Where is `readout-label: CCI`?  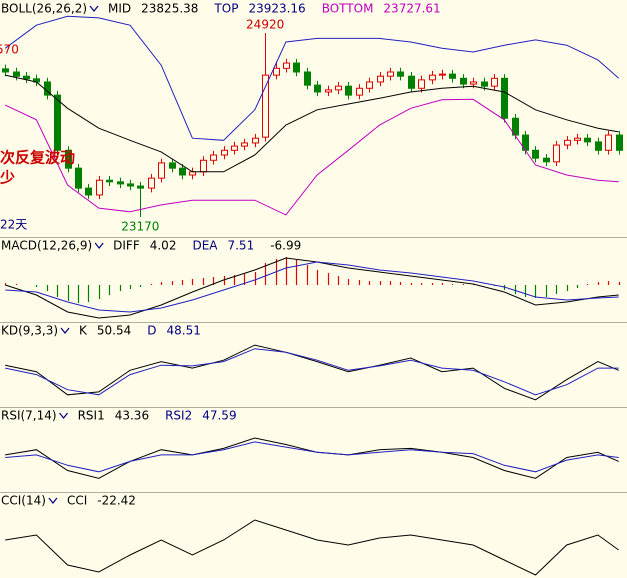
readout-label: CCI is located at coordinates (77, 501).